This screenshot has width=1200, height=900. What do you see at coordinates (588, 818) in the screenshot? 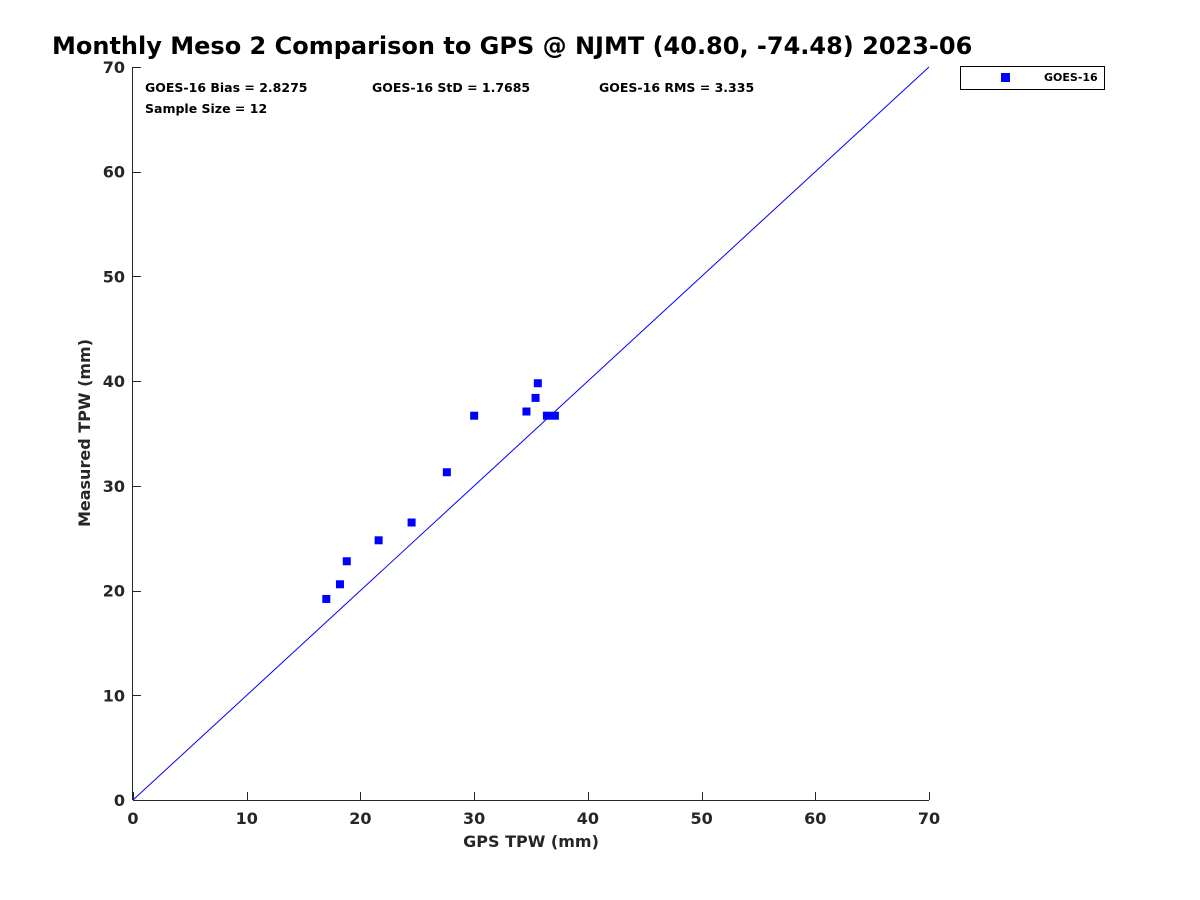
I see `x-tick-label: 40` at bounding box center [588, 818].